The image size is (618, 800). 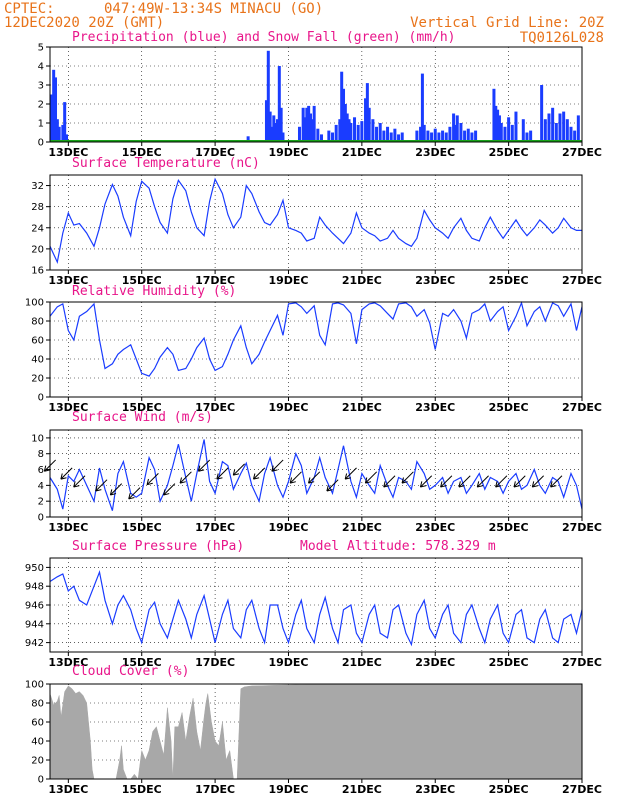 I want to click on x-tick-label: 19DEC, so click(x=288, y=662).